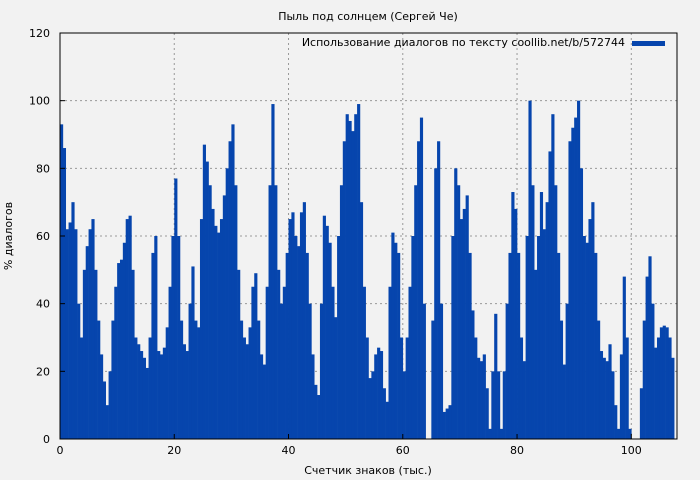 The image size is (700, 480). What do you see at coordinates (8, 236) in the screenshot?
I see `y-axis-label: % диалогов` at bounding box center [8, 236].